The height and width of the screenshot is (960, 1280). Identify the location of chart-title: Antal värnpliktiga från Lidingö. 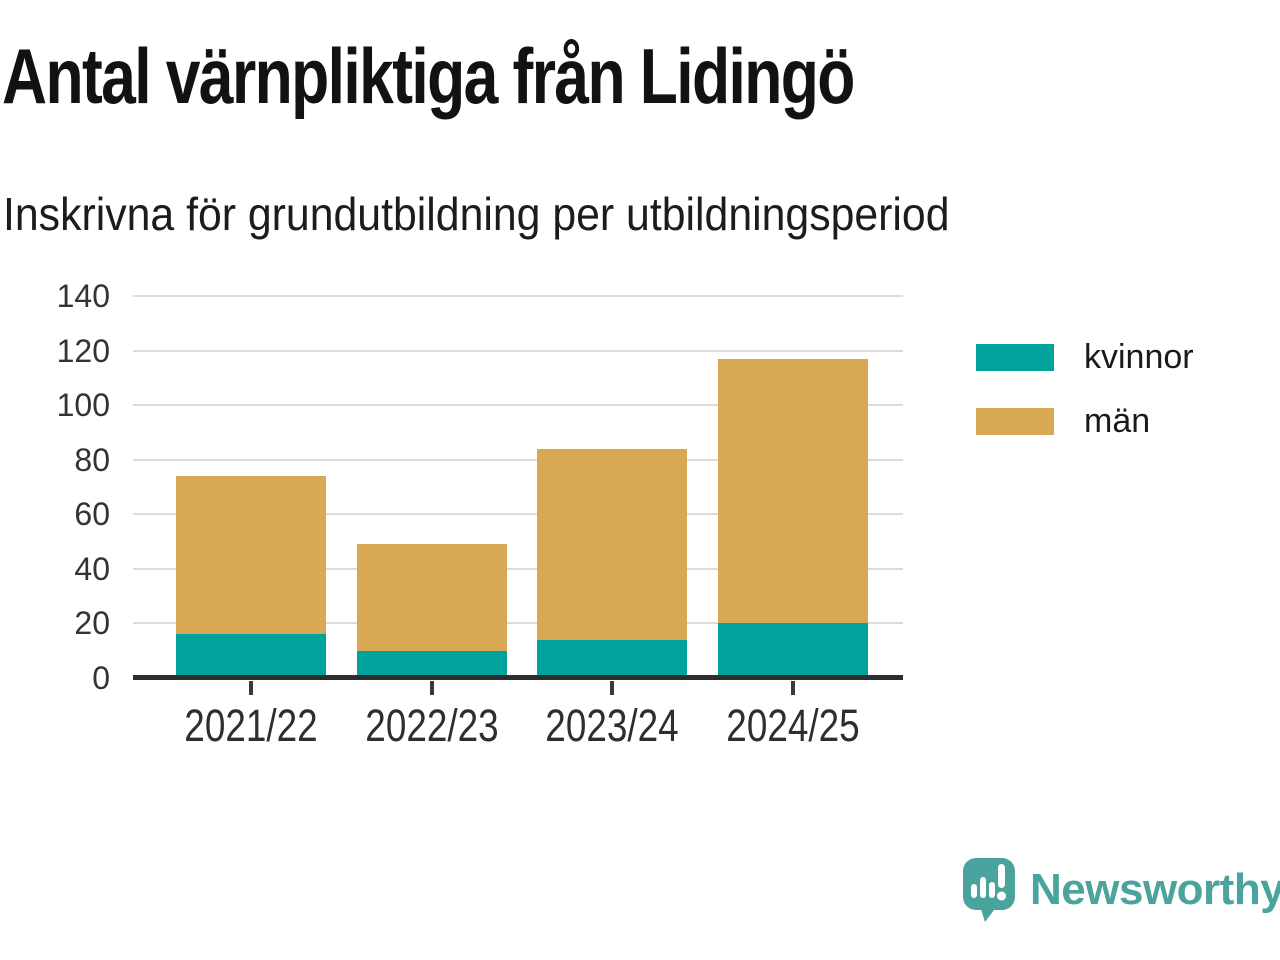
(428, 76).